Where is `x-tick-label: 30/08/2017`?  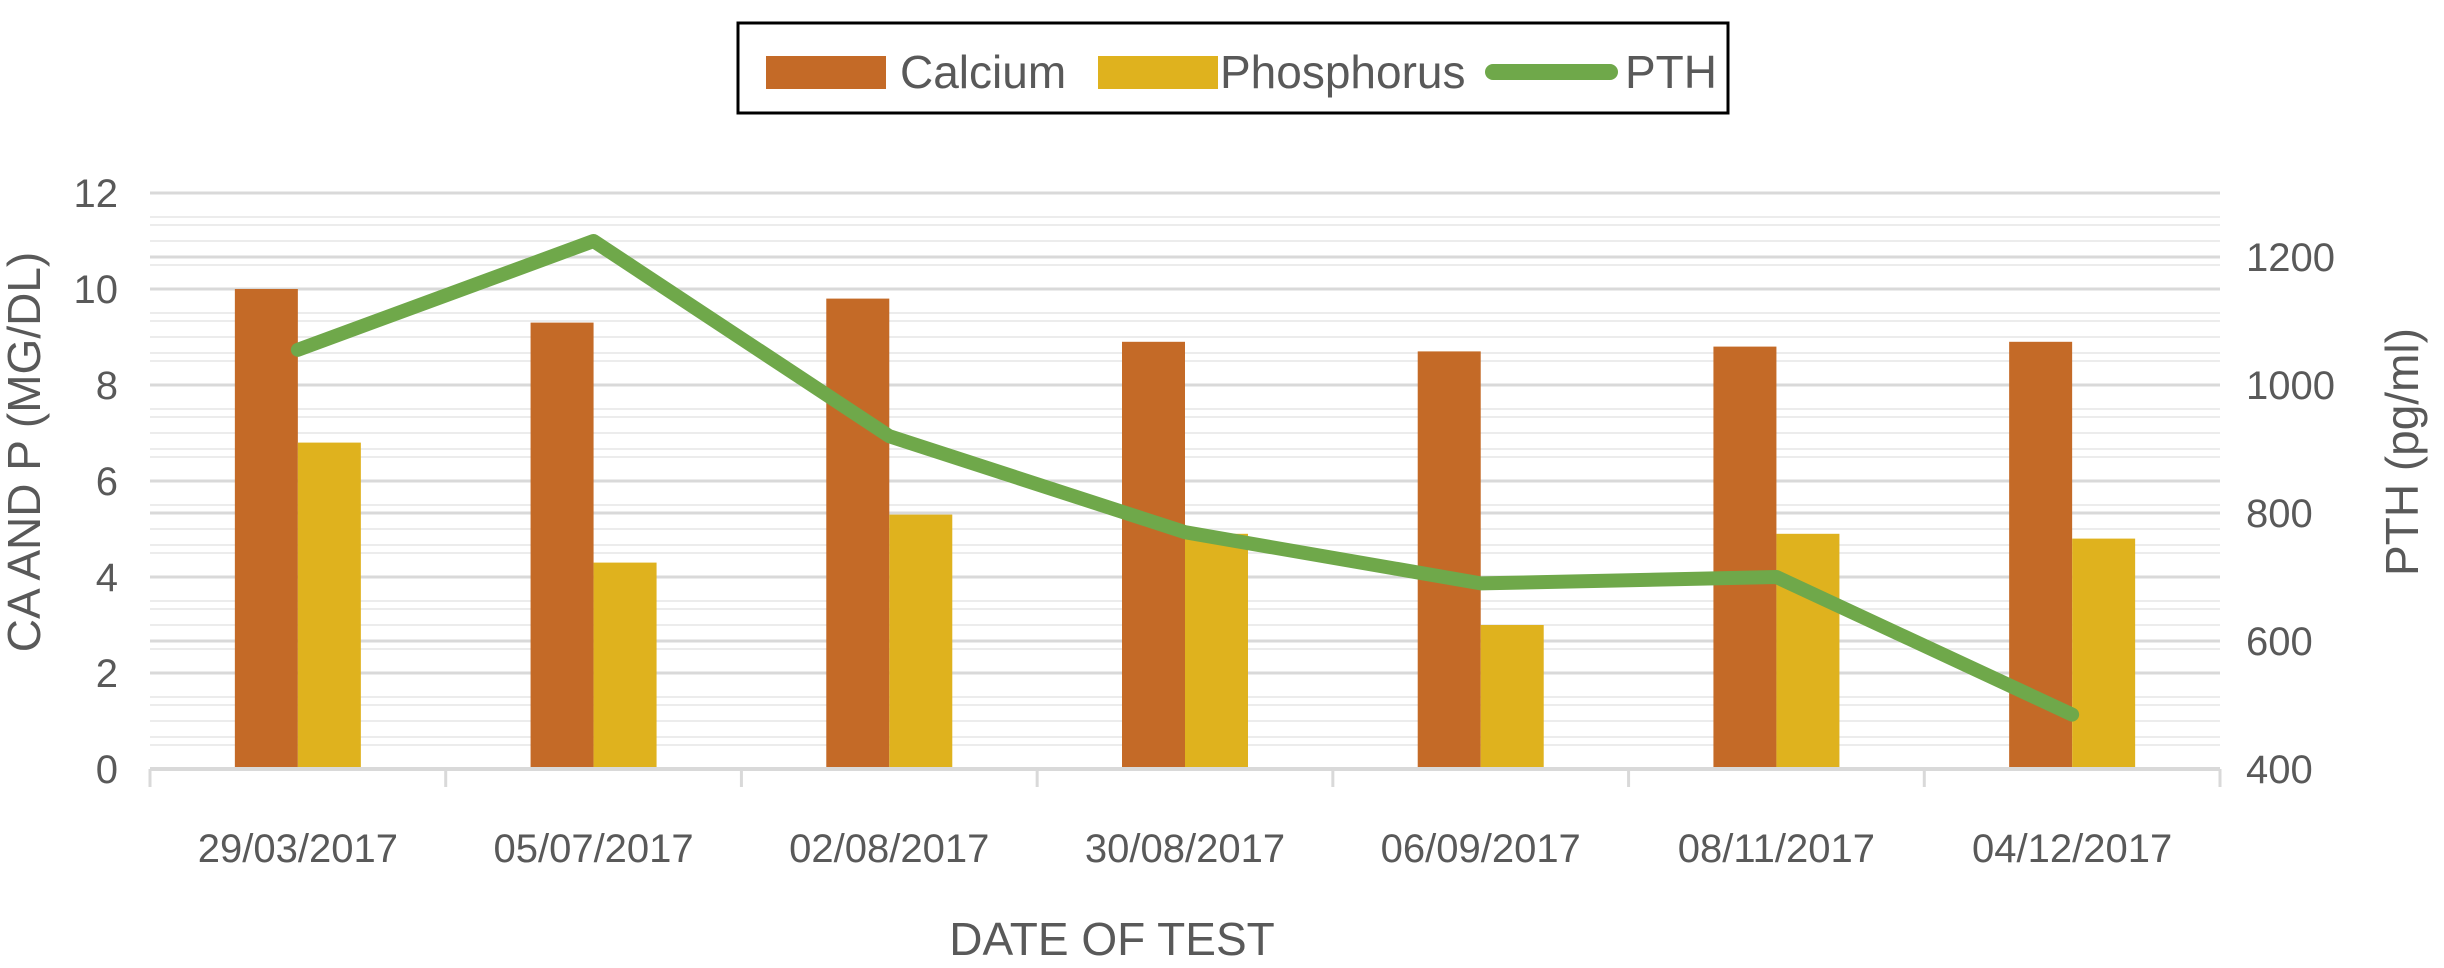 x-tick-label: 30/08/2017 is located at coordinates (1185, 849).